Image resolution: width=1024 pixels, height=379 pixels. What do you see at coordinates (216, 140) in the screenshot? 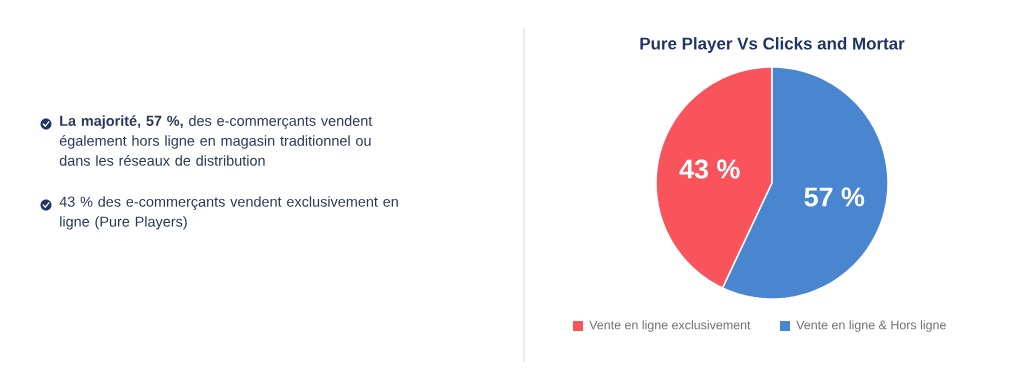
I see `text: La majorité, 57 %, des e-commerçants vendent également hors ligne en magasin traditionnel ou dans les réseaux de distribution` at bounding box center [216, 140].